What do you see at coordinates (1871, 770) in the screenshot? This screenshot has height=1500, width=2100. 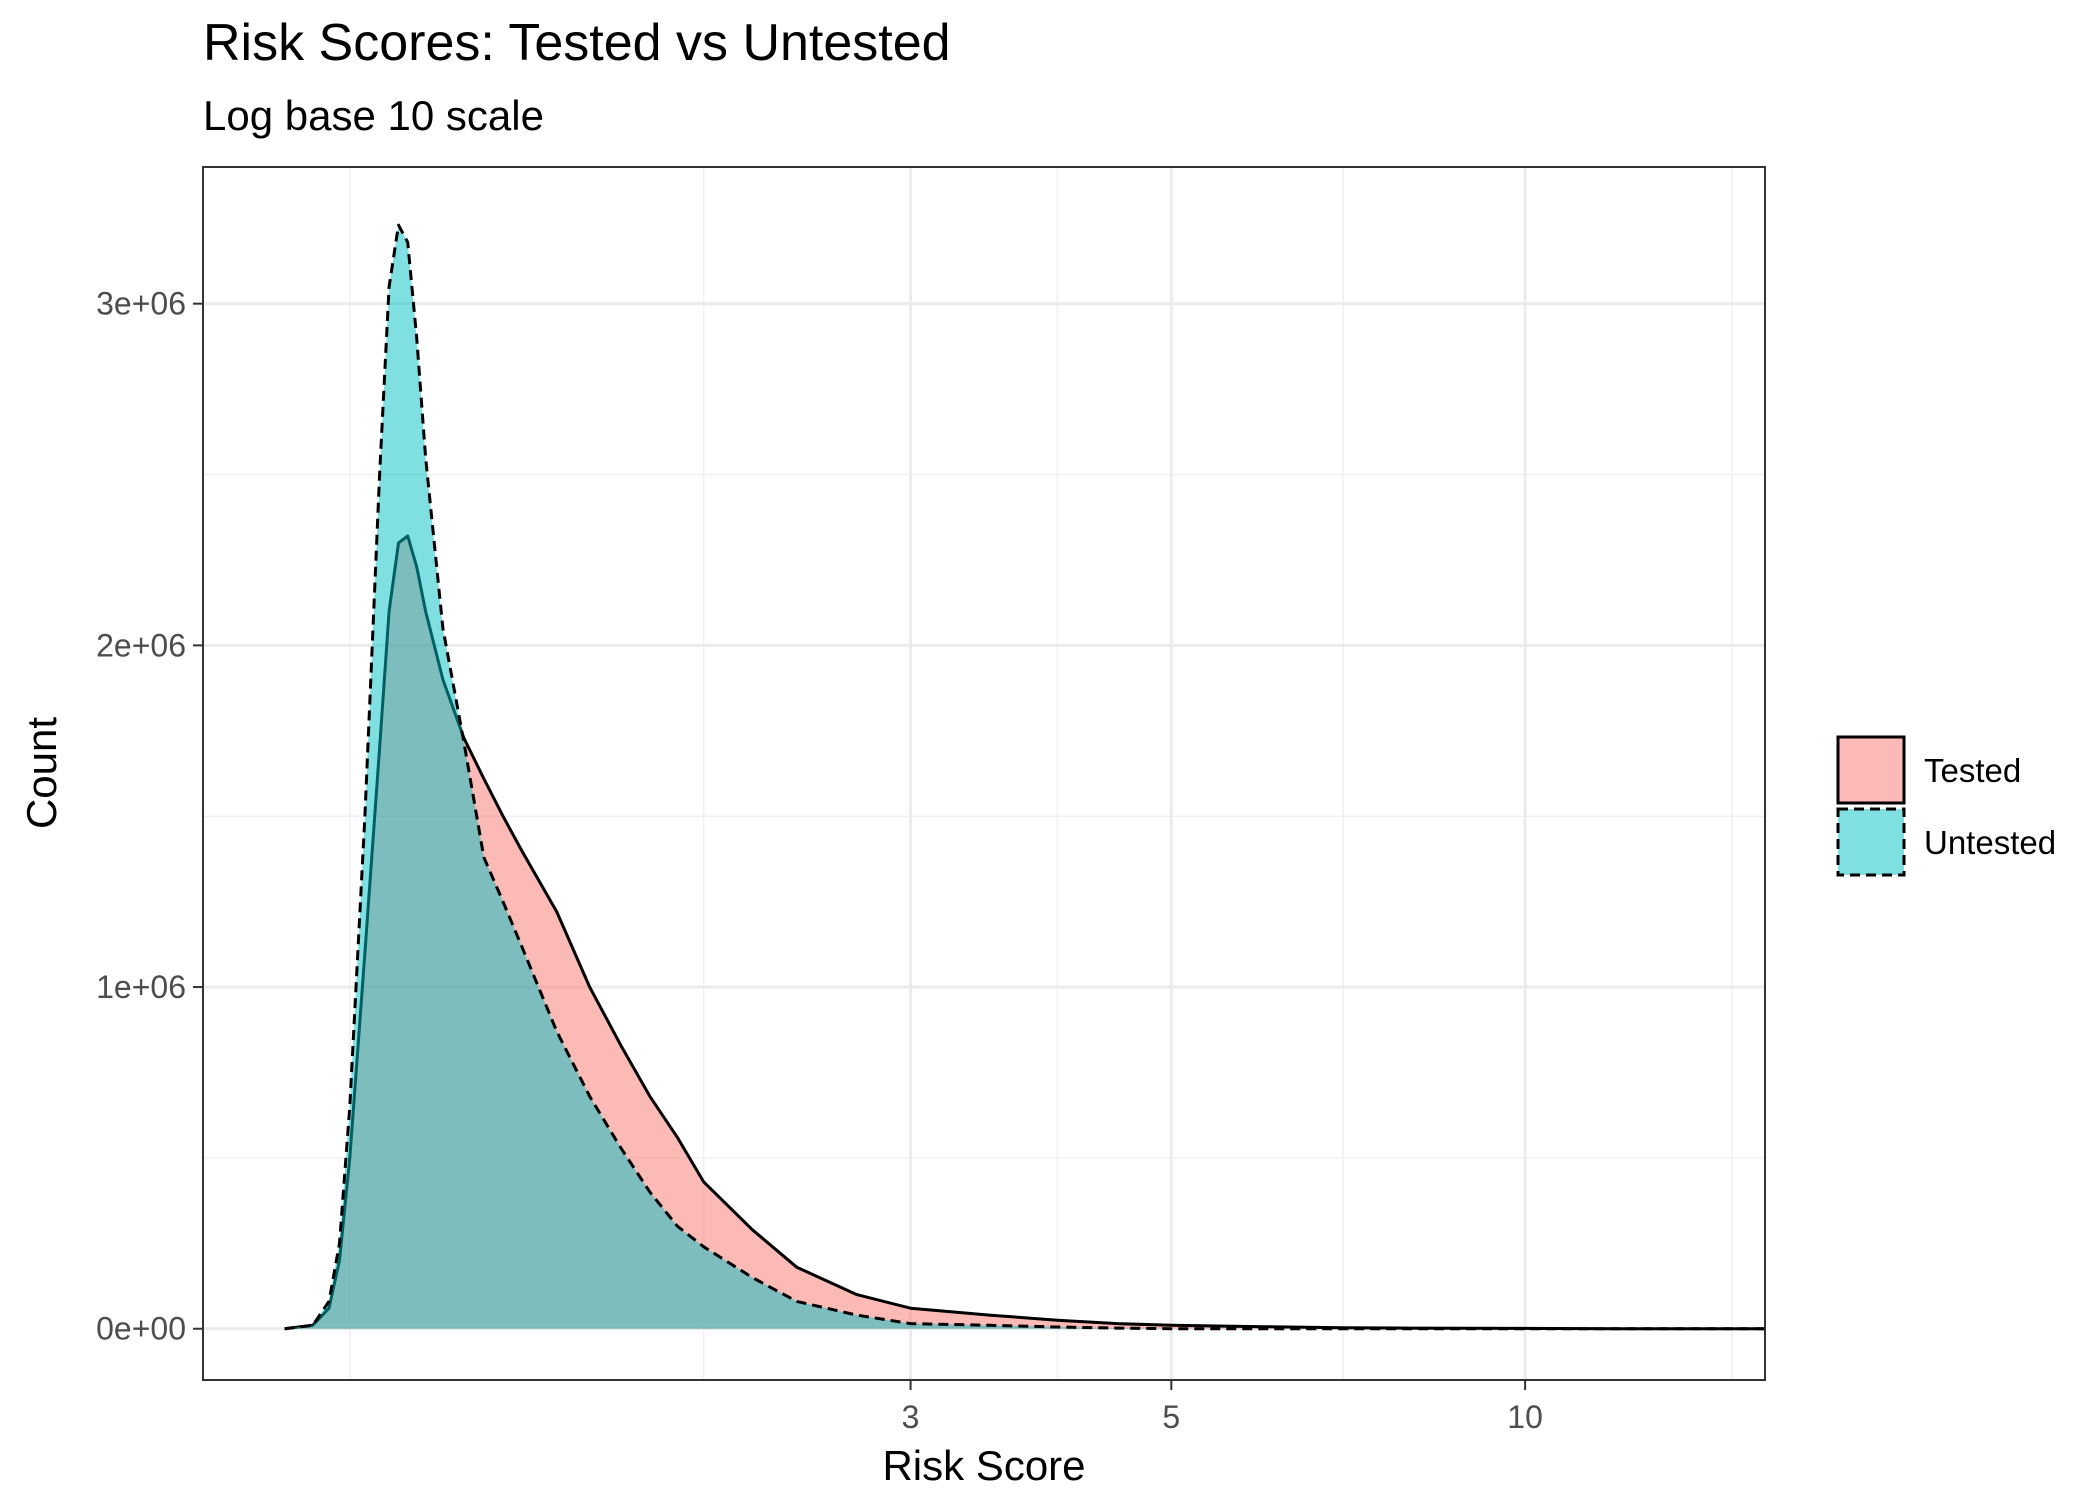 I see `legend-key-tested` at bounding box center [1871, 770].